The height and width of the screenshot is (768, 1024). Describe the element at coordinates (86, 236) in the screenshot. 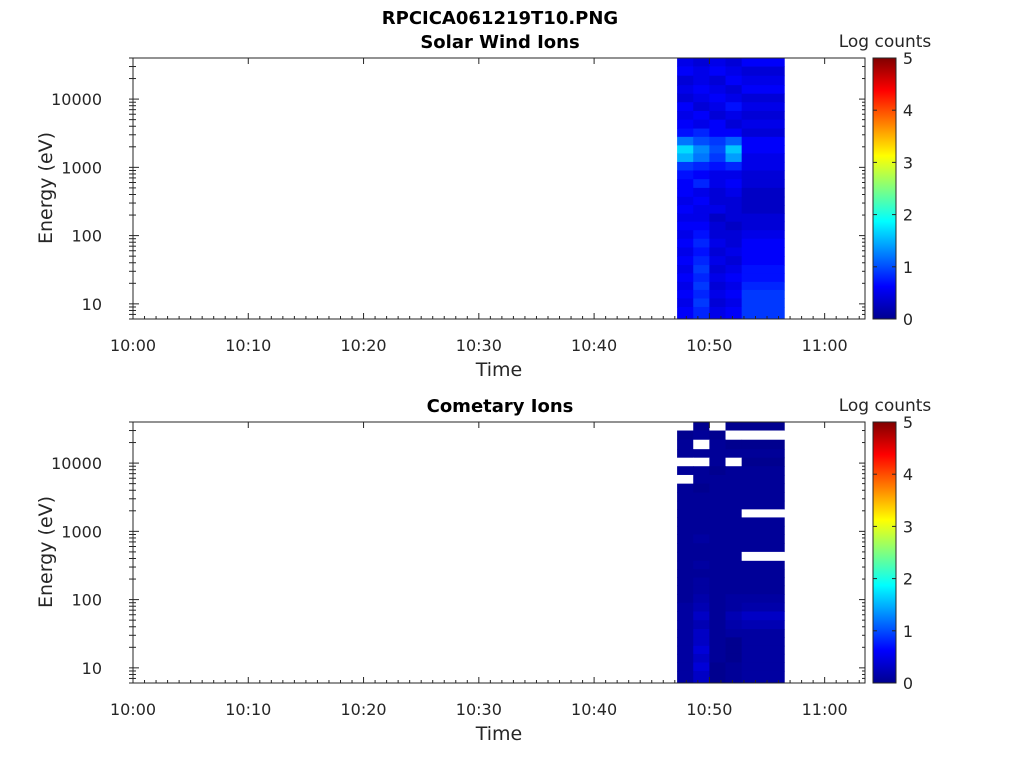

I see `y-tick-label: 100` at that location.